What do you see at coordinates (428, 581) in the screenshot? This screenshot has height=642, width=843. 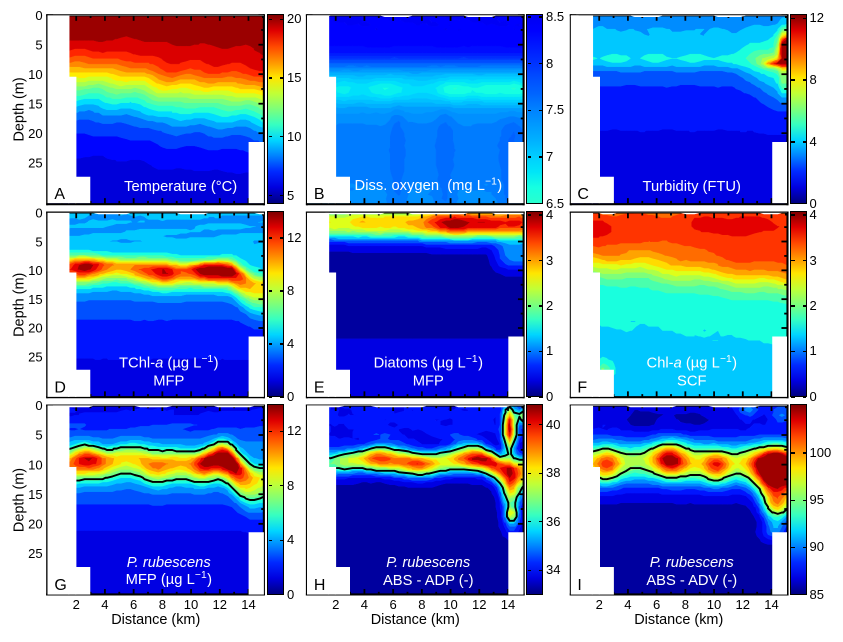 I see `svg-text: ABS - ADP (-)` at bounding box center [428, 581].